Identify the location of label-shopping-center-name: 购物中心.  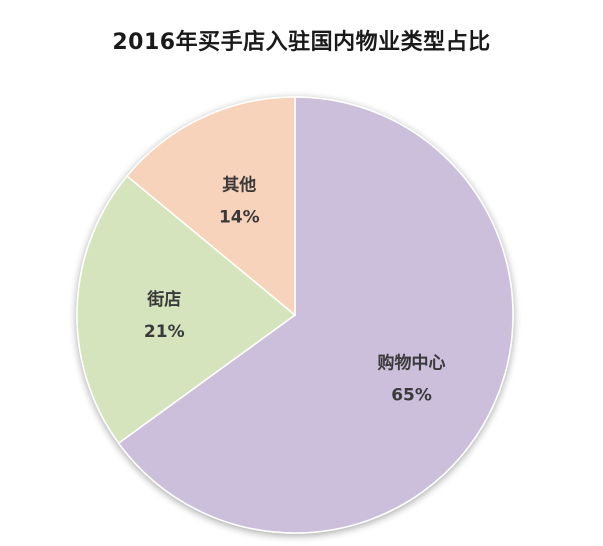
(412, 362).